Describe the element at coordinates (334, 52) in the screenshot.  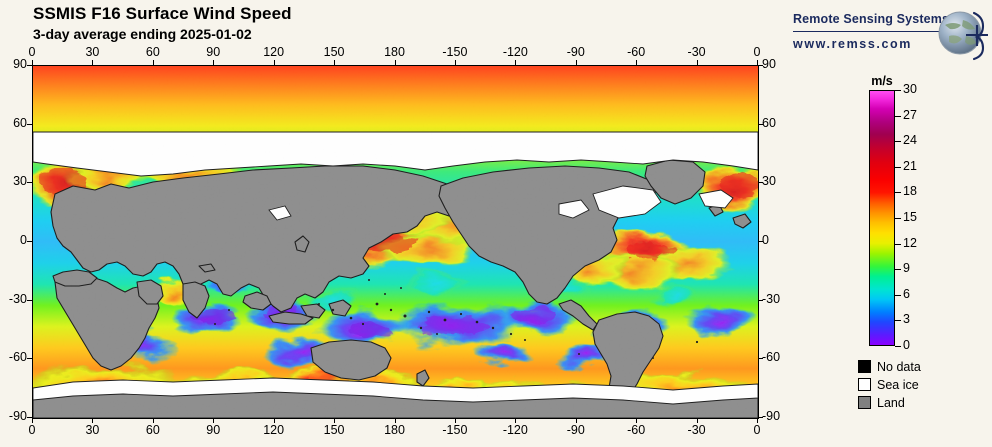
I see `x-axis-label-5: 150` at that location.